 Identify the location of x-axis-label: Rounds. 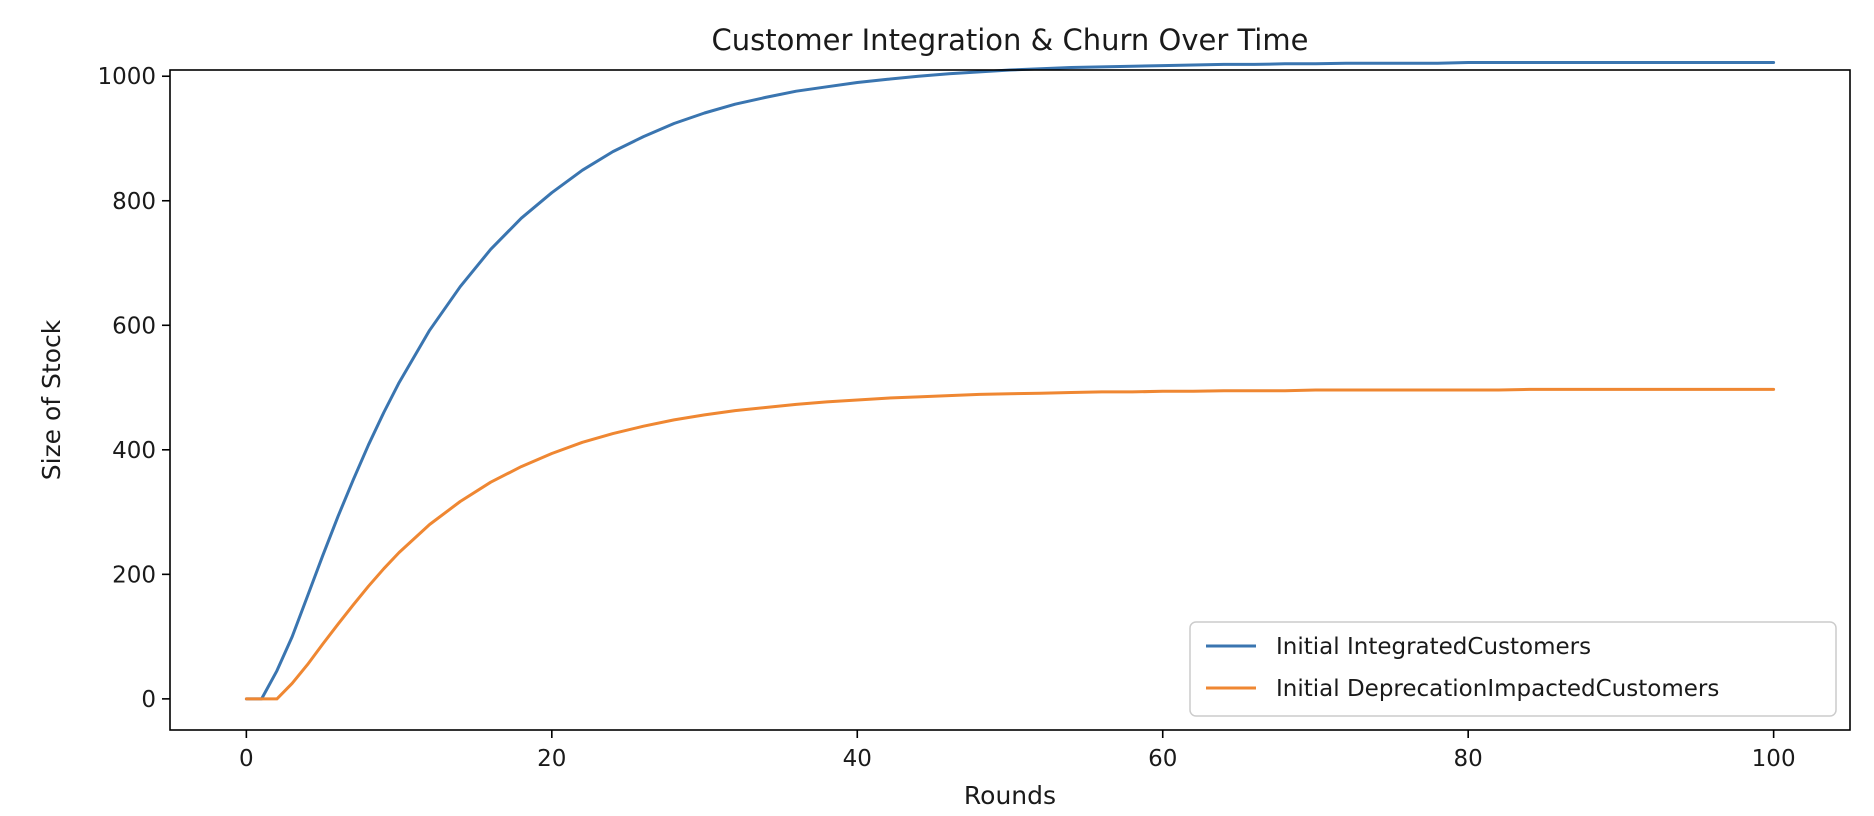
(1010, 795).